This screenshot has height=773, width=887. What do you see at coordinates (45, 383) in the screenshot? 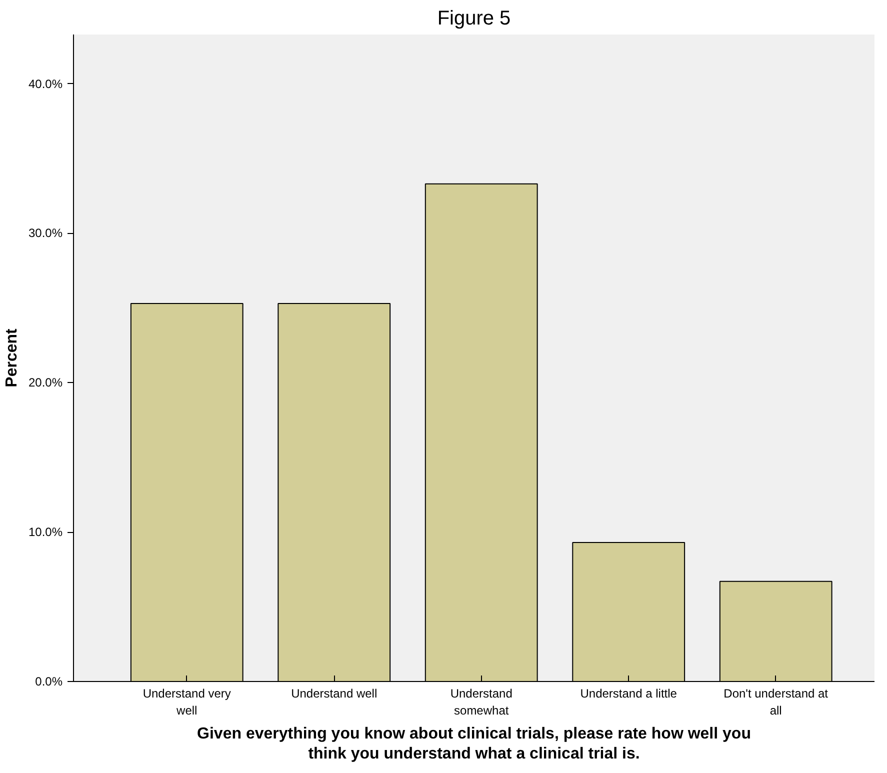
I see `y-tick-label: 20.0%` at bounding box center [45, 383].